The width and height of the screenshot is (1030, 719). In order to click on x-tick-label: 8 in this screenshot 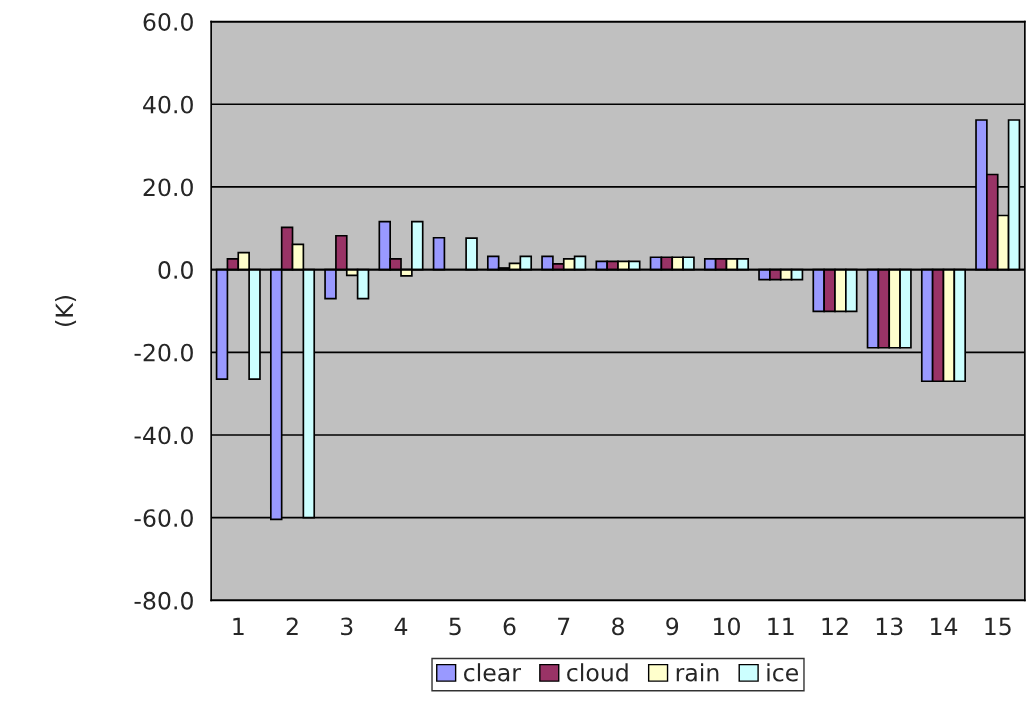, I will do `click(618, 626)`.